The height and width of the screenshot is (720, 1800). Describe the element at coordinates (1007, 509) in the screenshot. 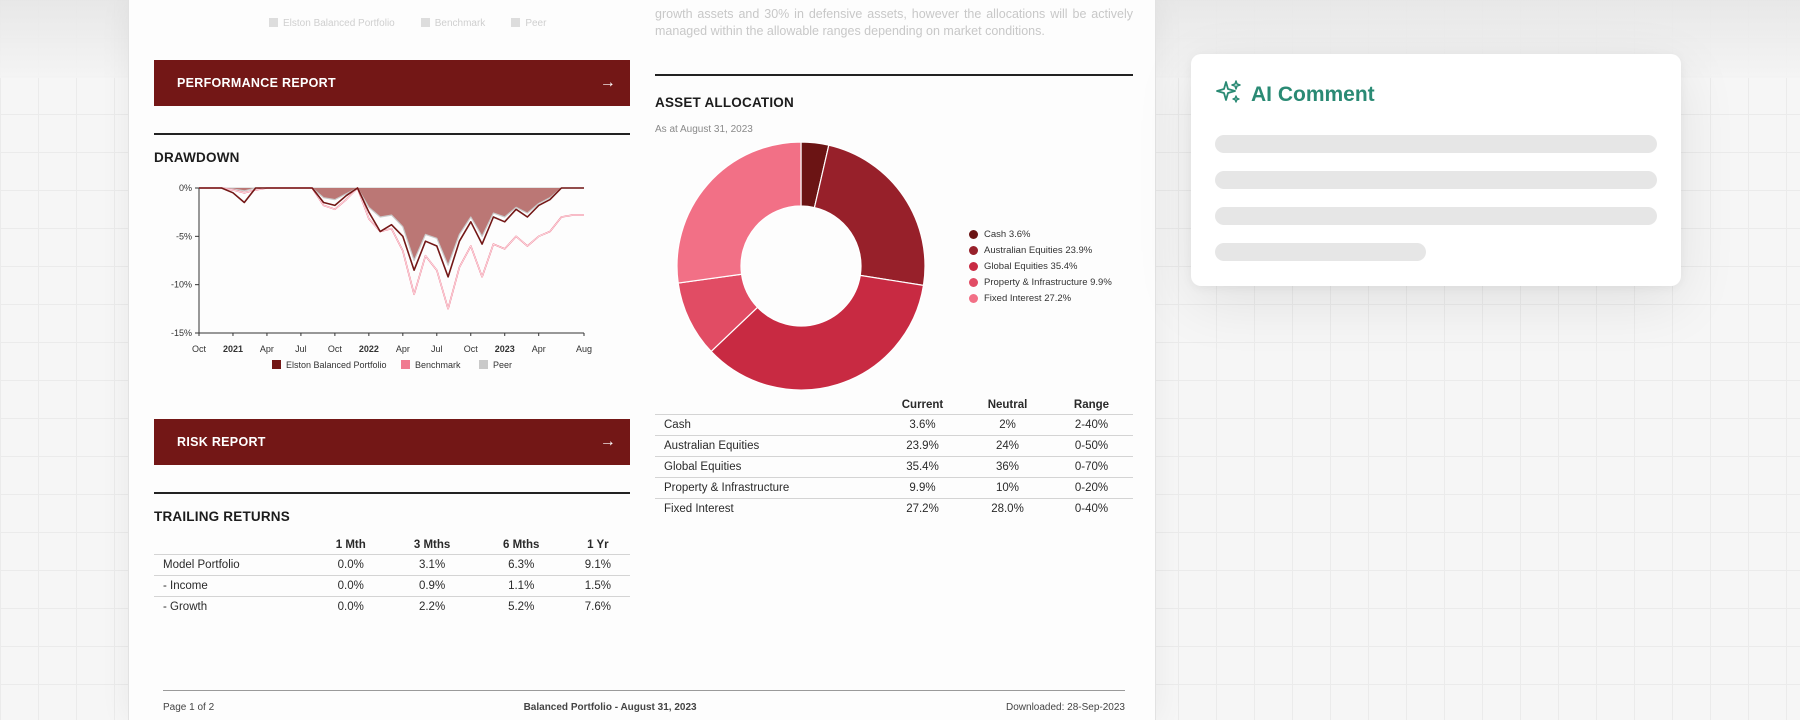

I see `table-cell: 28.0%` at that location.